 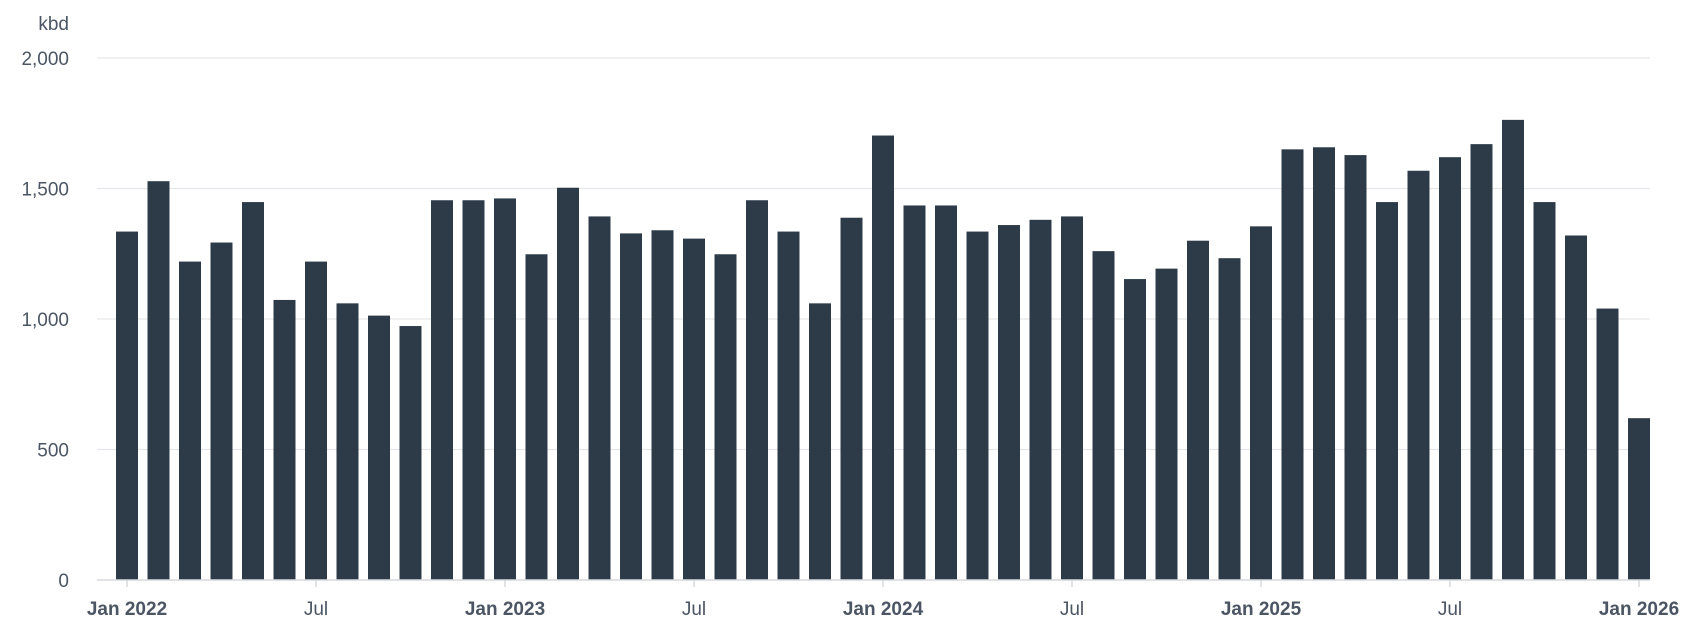 I want to click on x-axis, so click(x=873, y=583).